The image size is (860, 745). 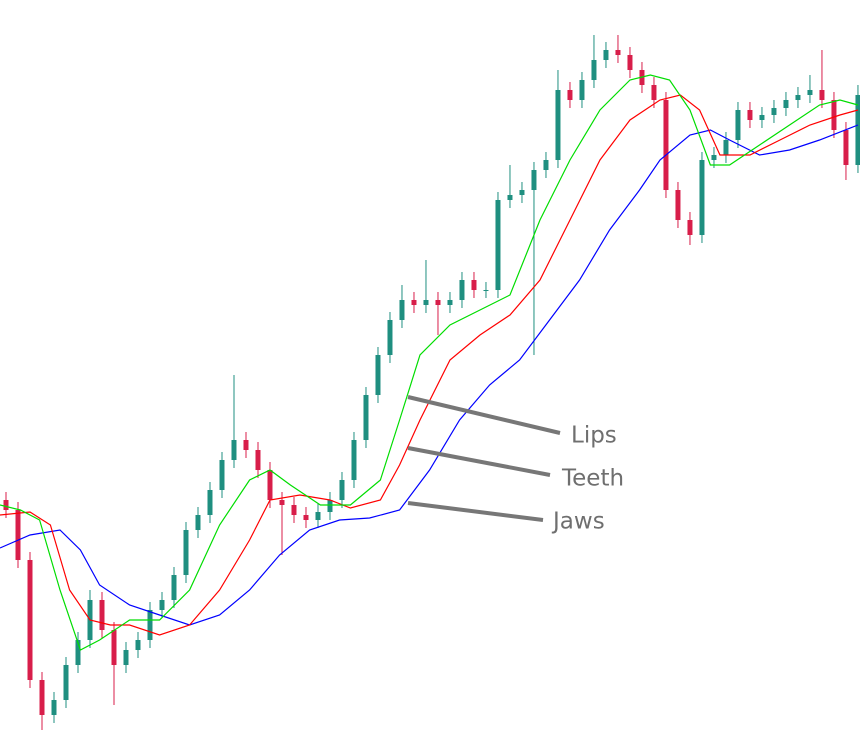 What do you see at coordinates (594, 436) in the screenshot?
I see `lips-label: Lips` at bounding box center [594, 436].